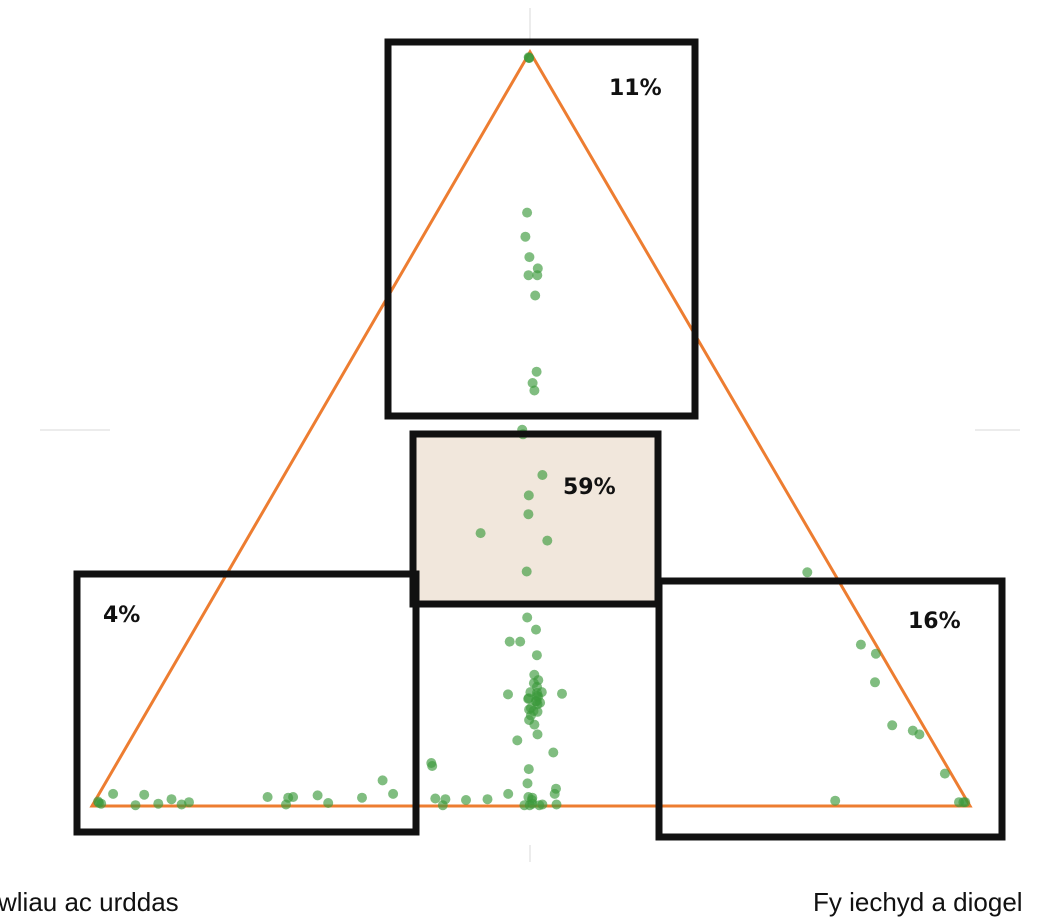 The width and height of the screenshot is (1064, 918). What do you see at coordinates (830, 709) in the screenshot?
I see `right-region-box` at bounding box center [830, 709].